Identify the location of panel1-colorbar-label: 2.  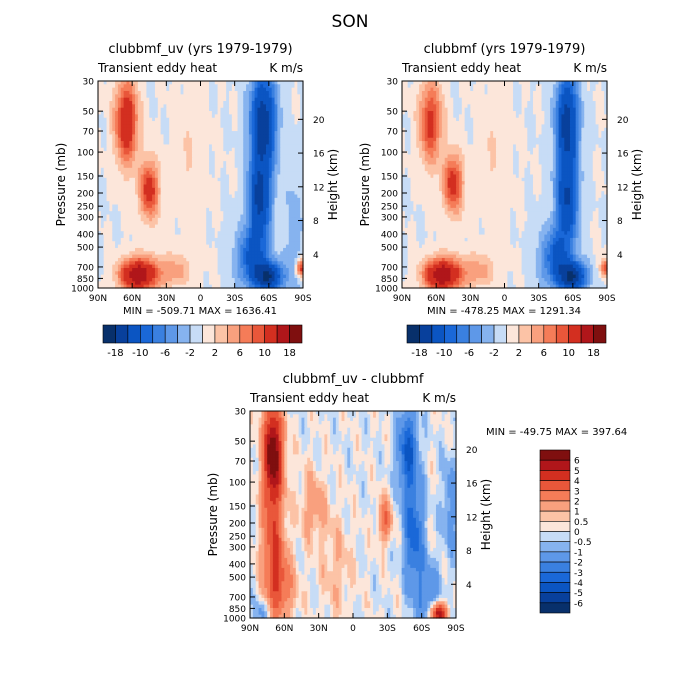
(215, 353).